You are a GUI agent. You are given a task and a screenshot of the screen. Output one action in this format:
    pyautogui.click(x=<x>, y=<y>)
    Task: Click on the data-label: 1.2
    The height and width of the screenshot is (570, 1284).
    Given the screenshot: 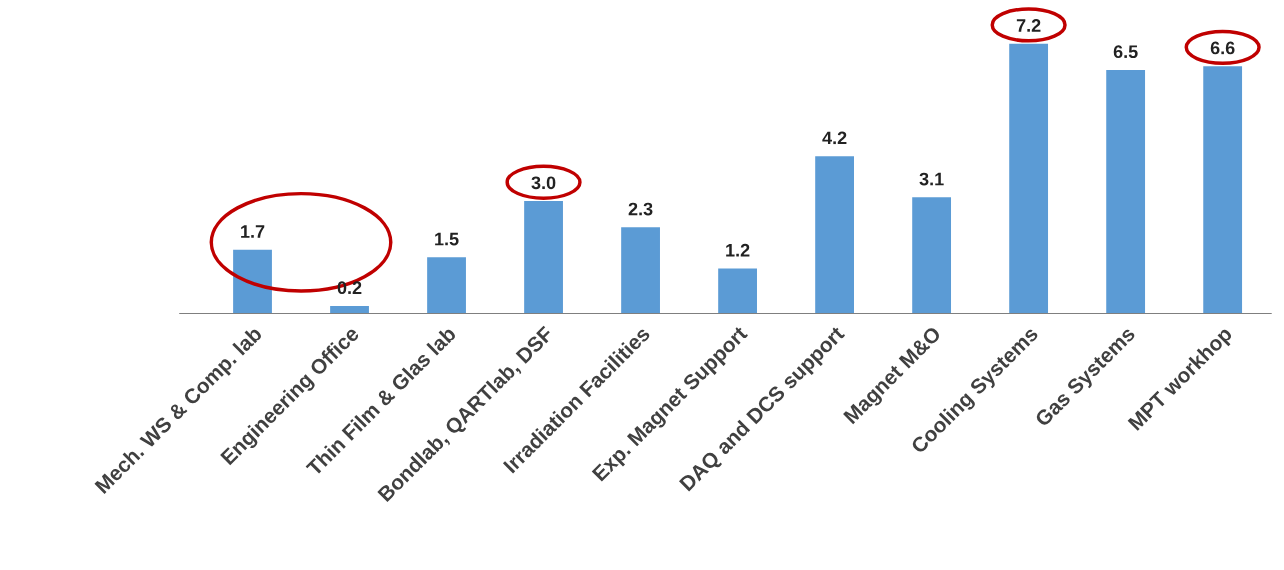 What is the action you would take?
    pyautogui.click(x=738, y=250)
    